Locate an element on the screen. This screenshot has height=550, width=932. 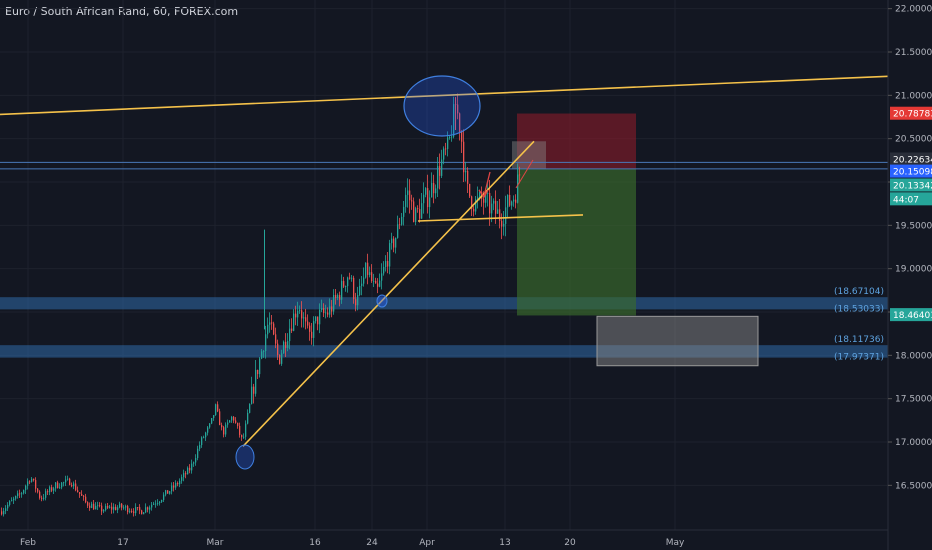
zone-top-label: (18.67104) is located at coordinates (859, 292).